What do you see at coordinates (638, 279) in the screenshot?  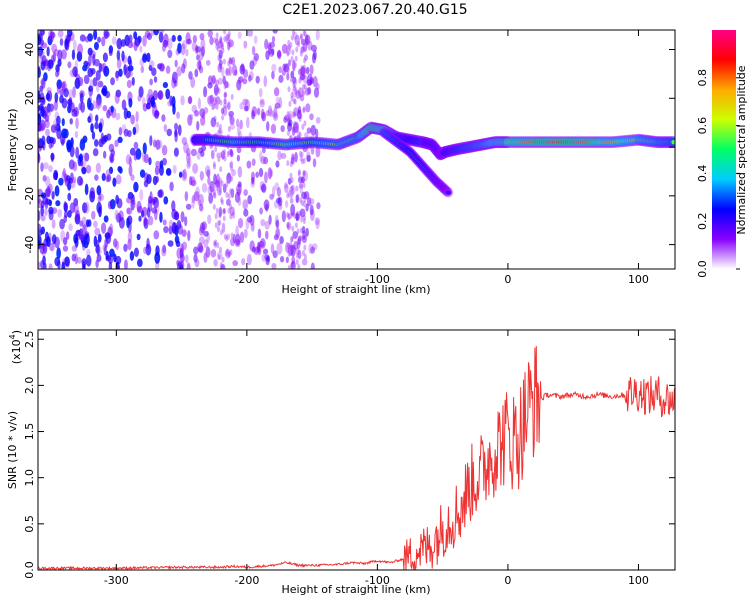 I see `spectrogram-x-tick-label: 100` at bounding box center [638, 279].